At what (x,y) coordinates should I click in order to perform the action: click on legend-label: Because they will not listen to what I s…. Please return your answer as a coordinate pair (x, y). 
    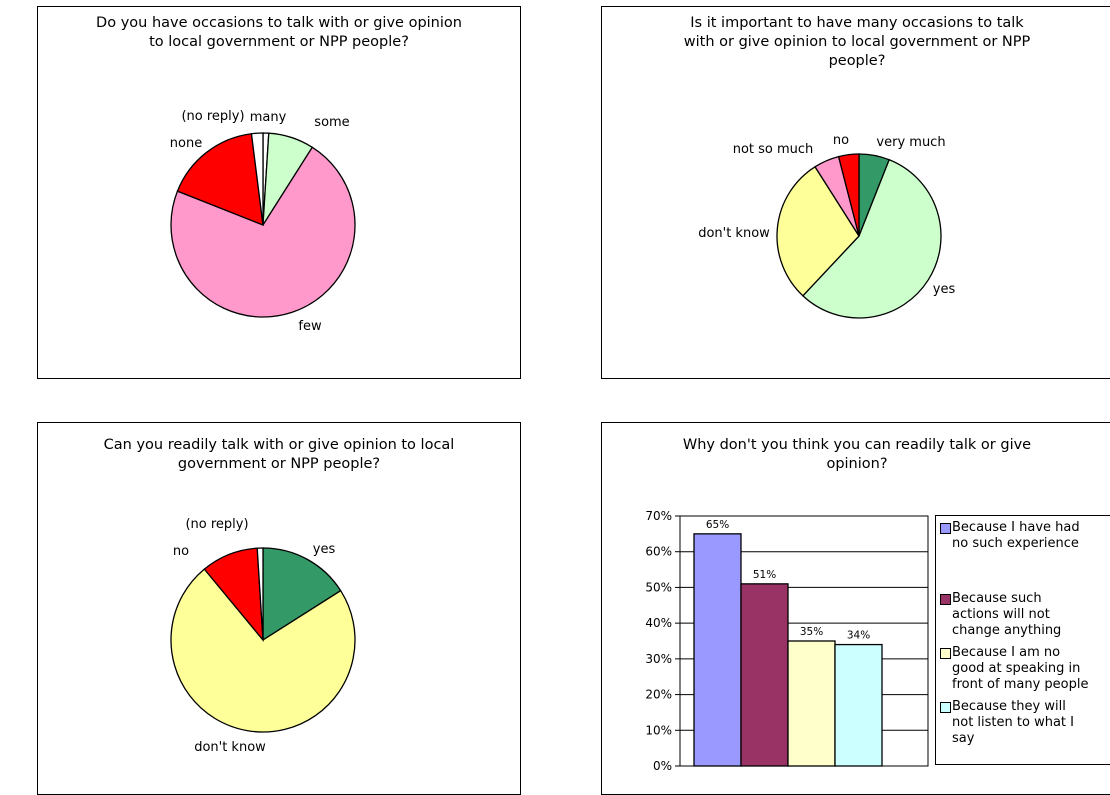
    Looking at the image, I should click on (1013, 722).